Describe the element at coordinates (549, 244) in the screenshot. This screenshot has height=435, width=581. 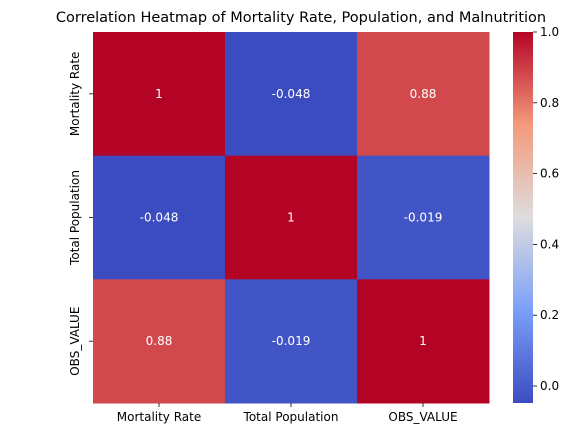
I see `colorbar-tick-label: 0.4` at that location.